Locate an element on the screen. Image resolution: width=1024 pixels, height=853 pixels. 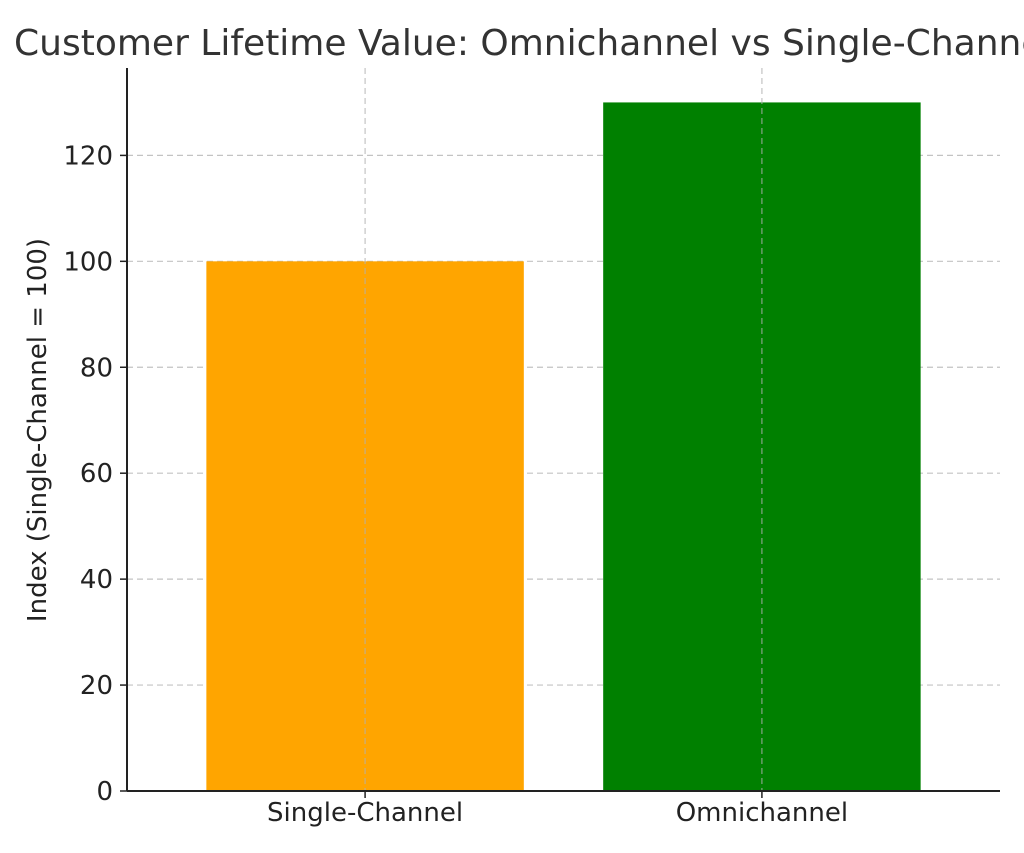
x-tick-label: Omnichannel is located at coordinates (762, 813).